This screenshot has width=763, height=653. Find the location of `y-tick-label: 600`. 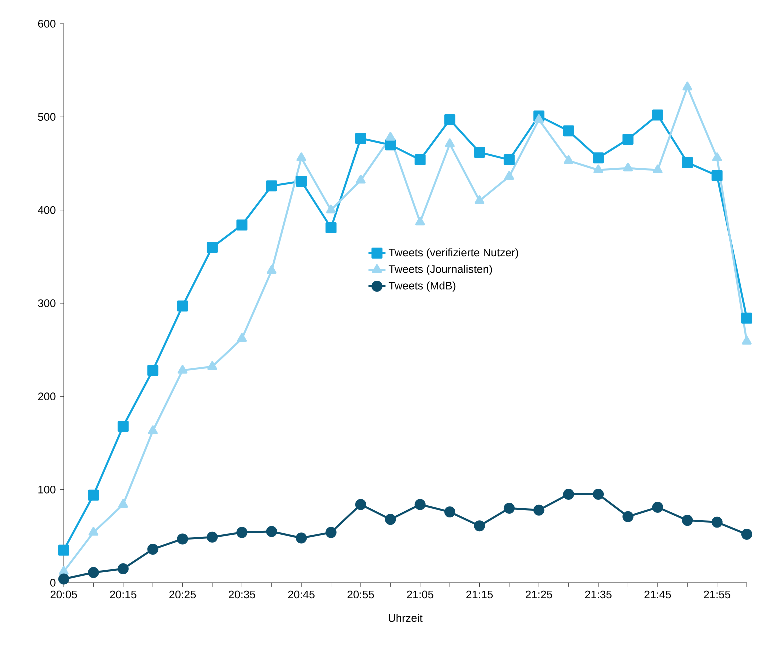

y-tick-label: 600 is located at coordinates (47, 24).